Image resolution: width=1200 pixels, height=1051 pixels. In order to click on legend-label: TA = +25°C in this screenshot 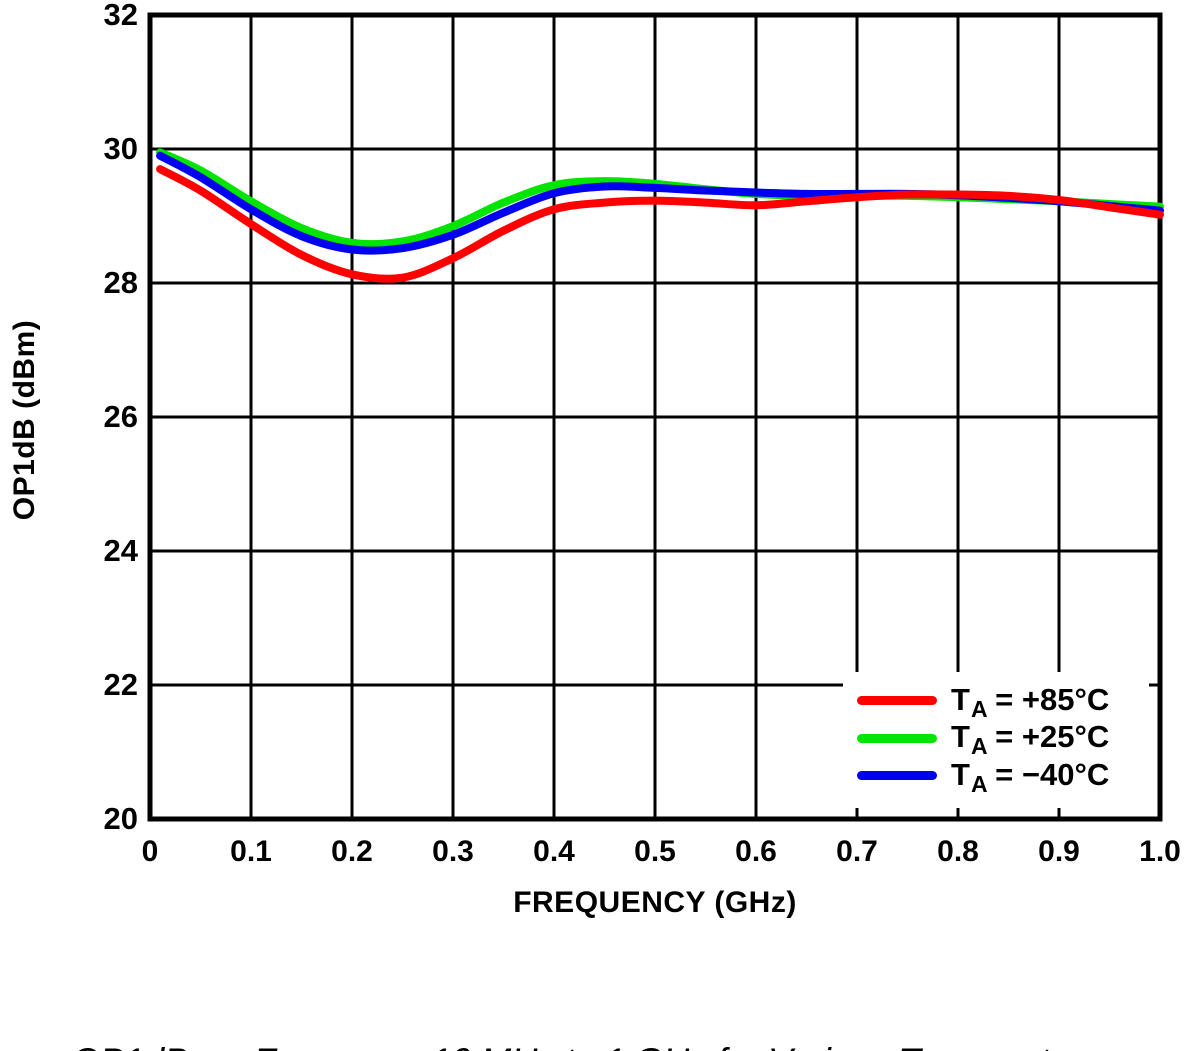, I will do `click(1030, 739)`.